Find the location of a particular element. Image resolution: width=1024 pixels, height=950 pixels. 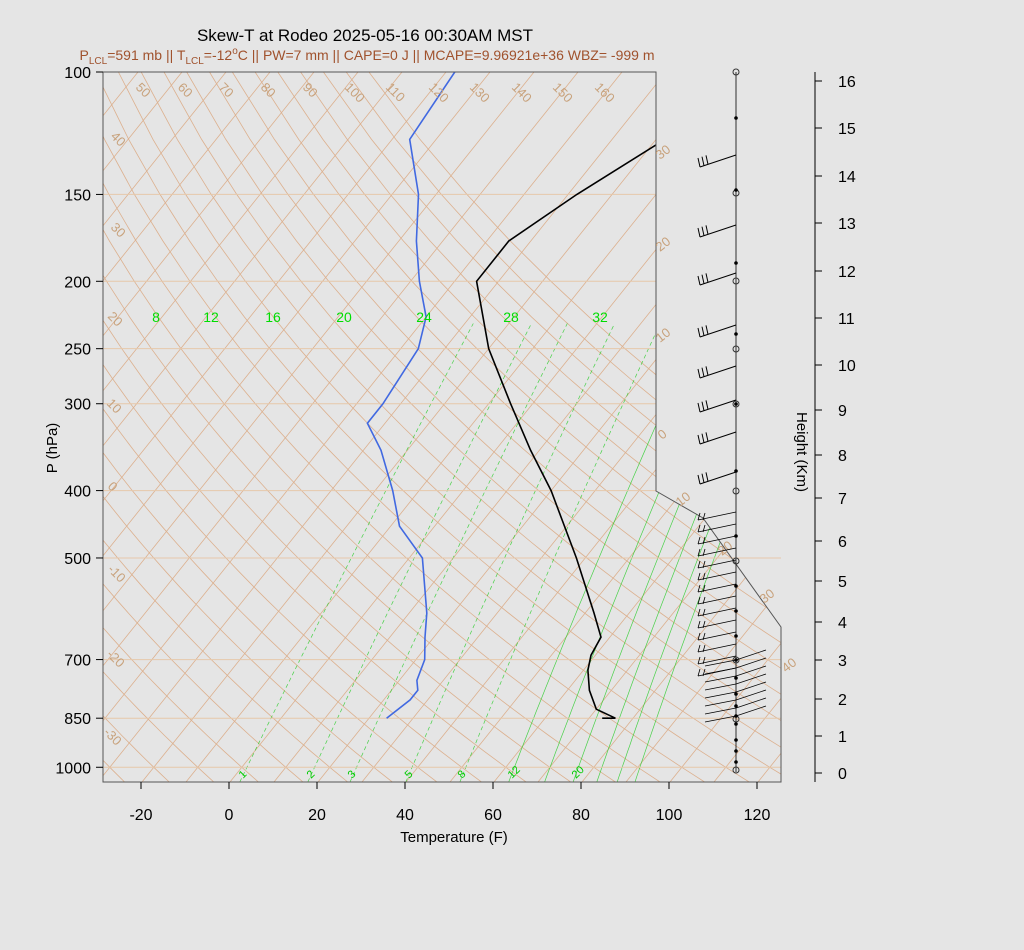

isotherm-label: -30 is located at coordinates (113, 737).